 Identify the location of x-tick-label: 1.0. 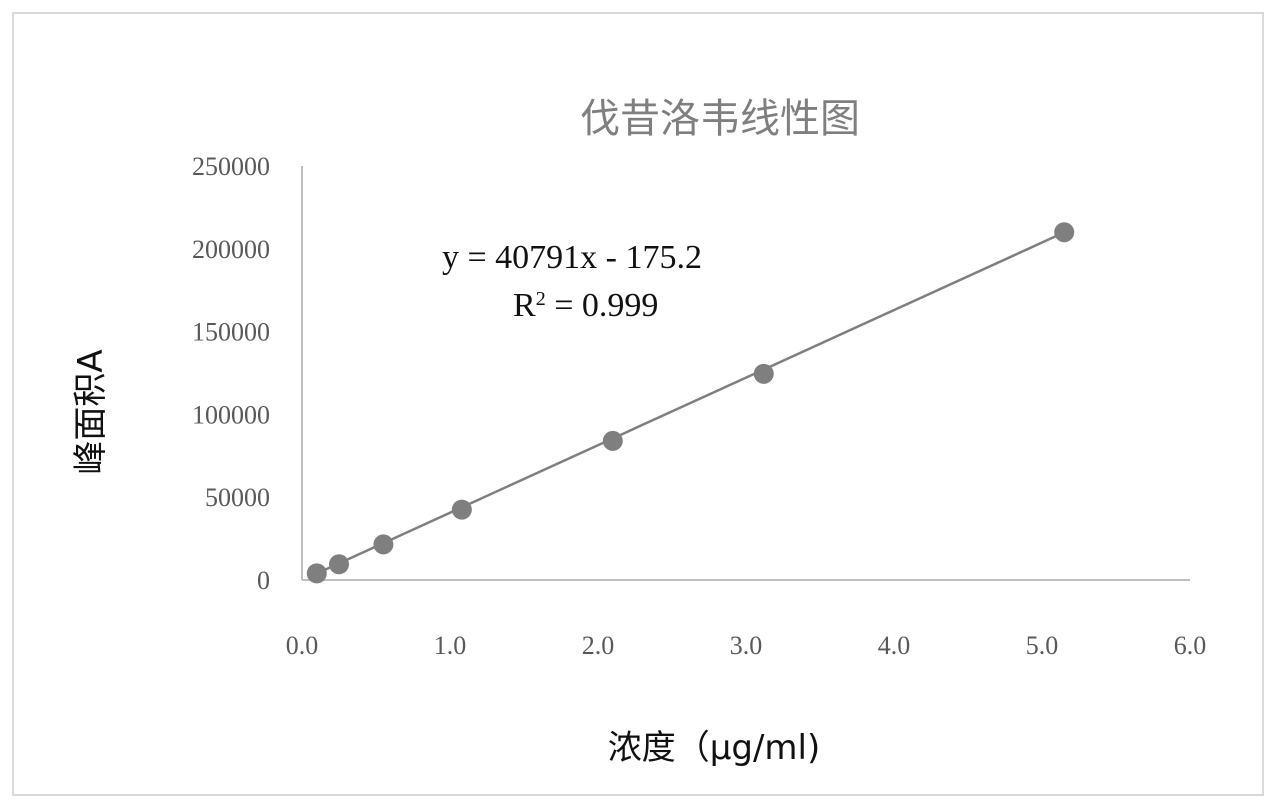
(450, 645).